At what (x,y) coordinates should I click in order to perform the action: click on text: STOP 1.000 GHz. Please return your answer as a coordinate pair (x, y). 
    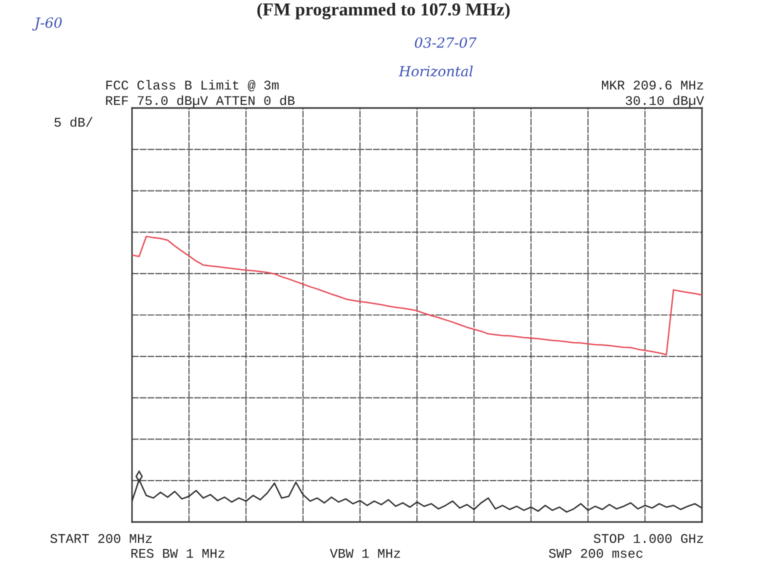
    Looking at the image, I should click on (649, 539).